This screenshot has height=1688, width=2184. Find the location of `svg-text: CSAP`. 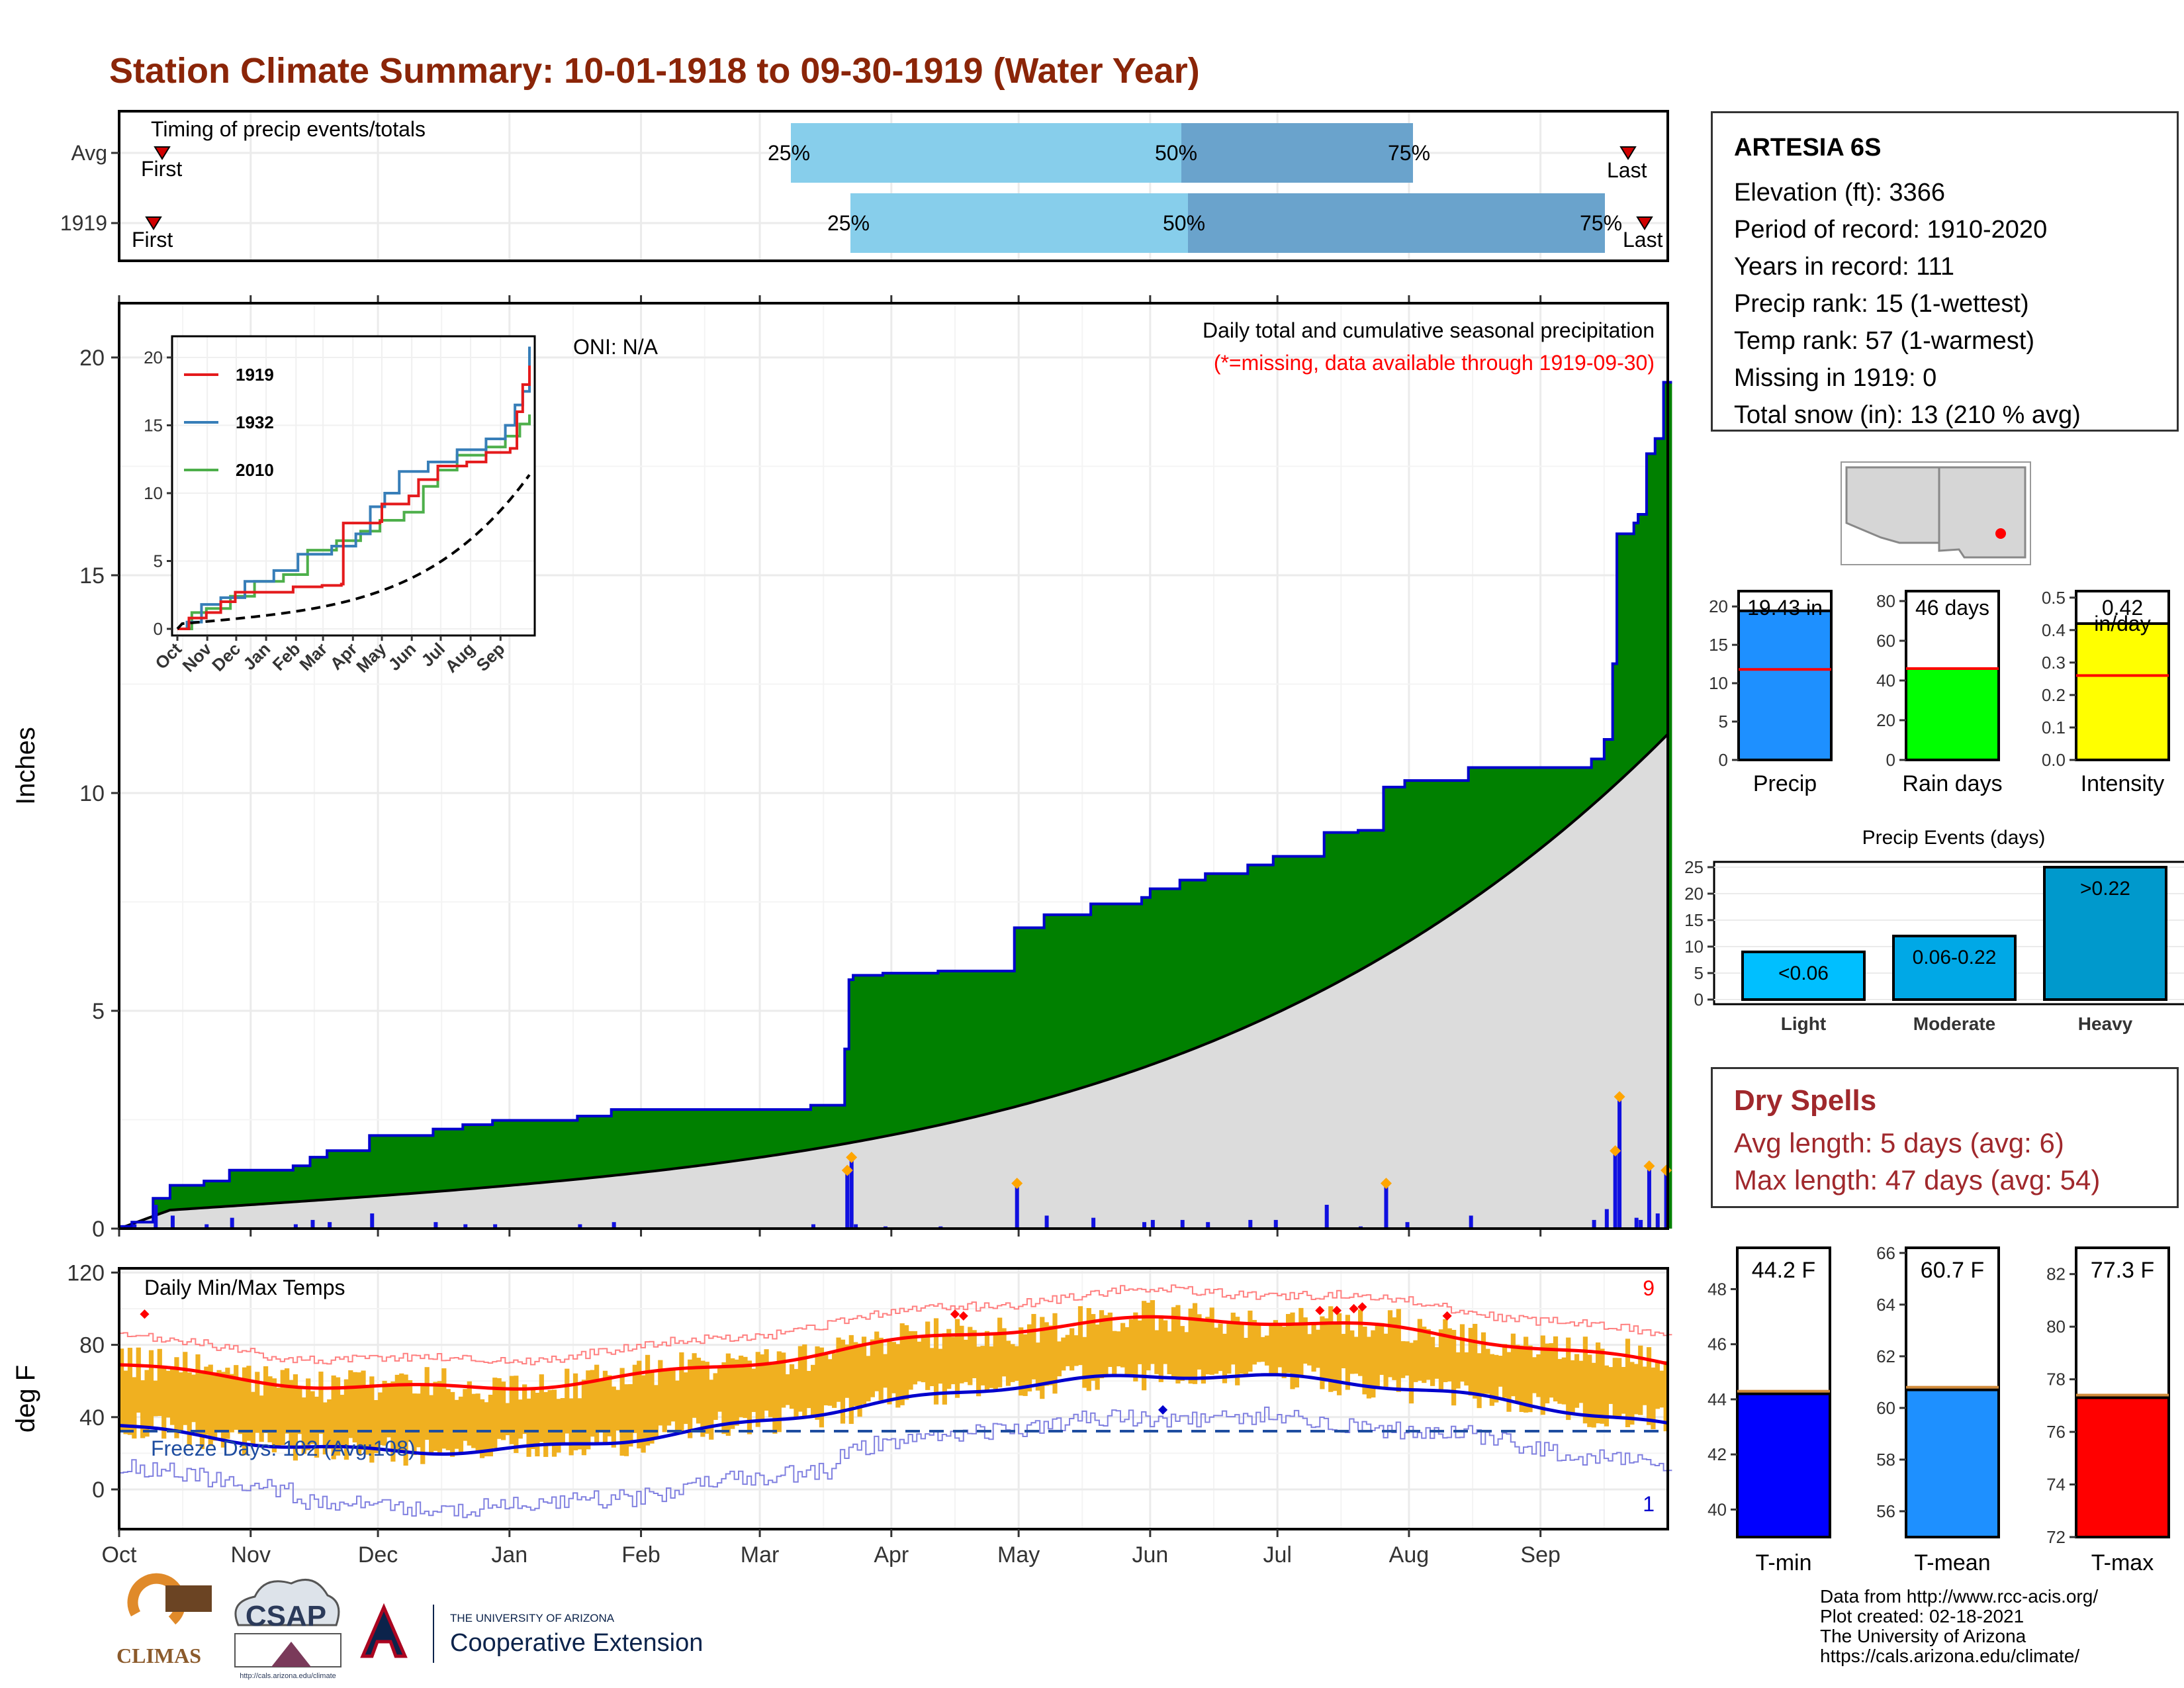

svg-text: CSAP is located at coordinates (286, 1616).